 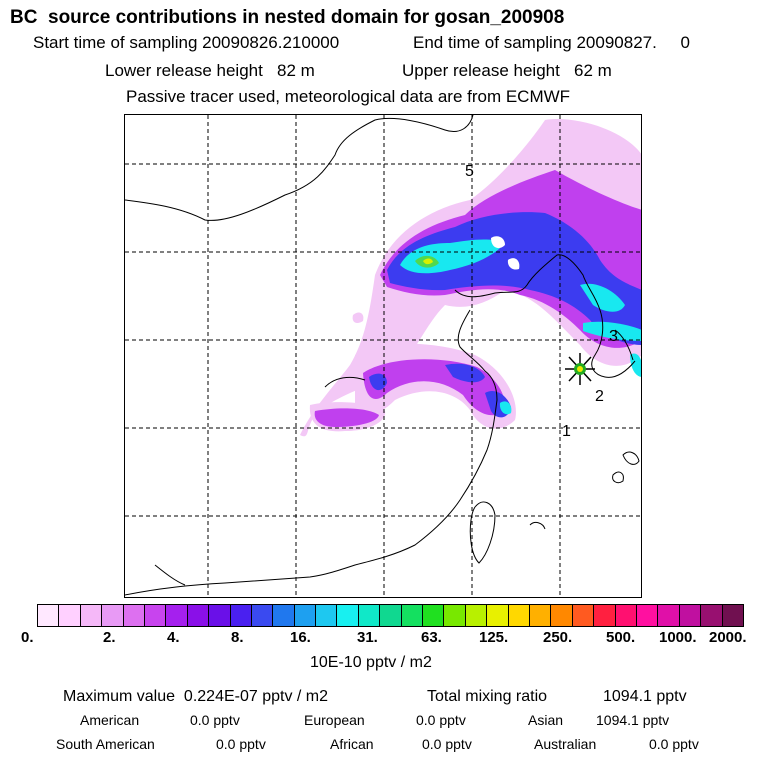 What do you see at coordinates (105, 744) in the screenshot?
I see `source-name: South American` at bounding box center [105, 744].